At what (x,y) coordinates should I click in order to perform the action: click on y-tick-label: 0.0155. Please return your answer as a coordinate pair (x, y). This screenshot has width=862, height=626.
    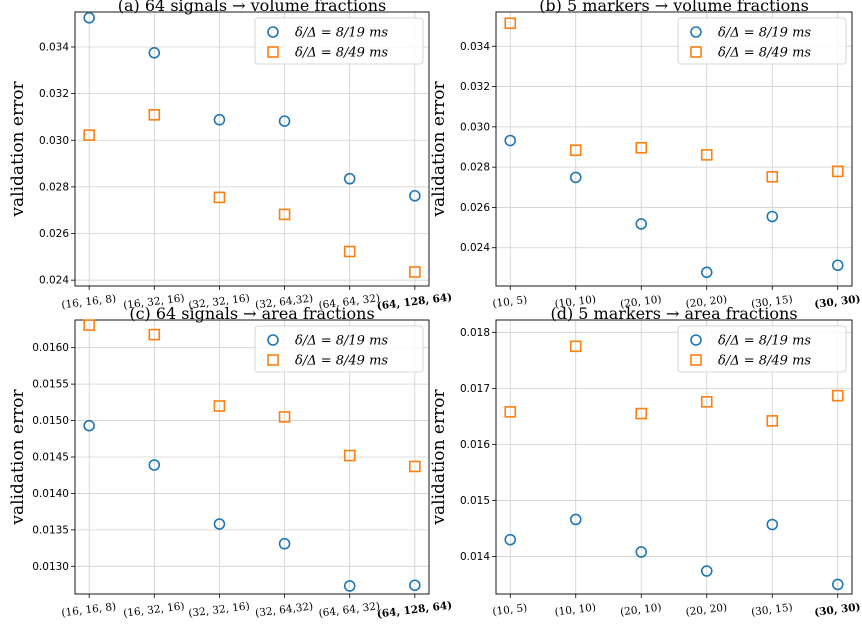
    Looking at the image, I should click on (50, 385).